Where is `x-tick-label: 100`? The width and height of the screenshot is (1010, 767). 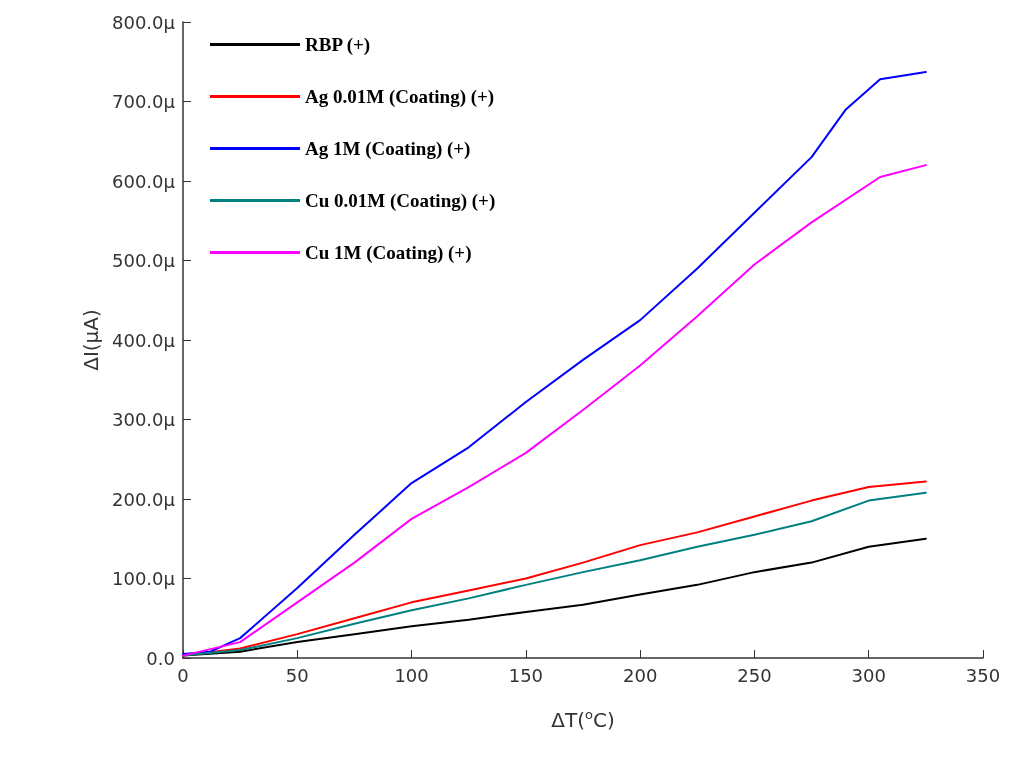 x-tick-label: 100 is located at coordinates (411, 675).